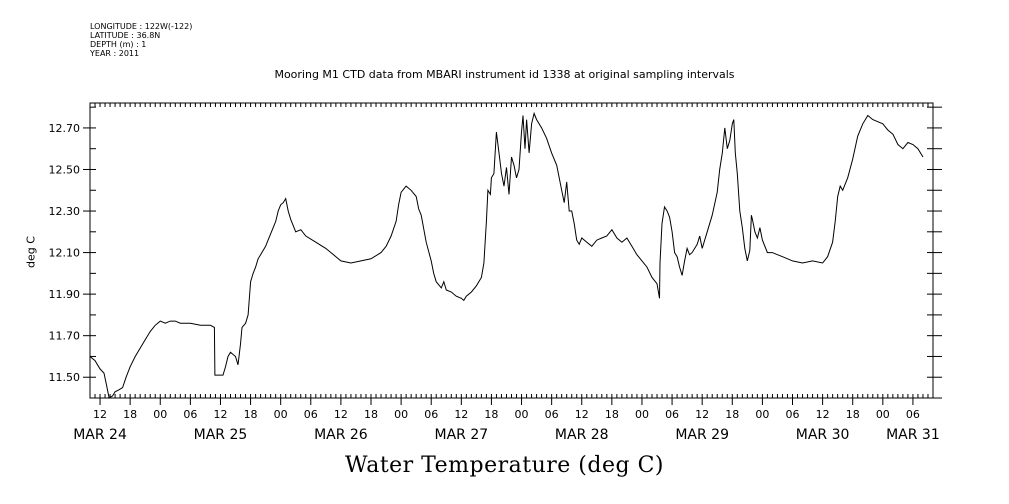 This screenshot has height=504, width=1009. What do you see at coordinates (65, 294) in the screenshot?
I see `y-tick-label: 11.90` at bounding box center [65, 294].